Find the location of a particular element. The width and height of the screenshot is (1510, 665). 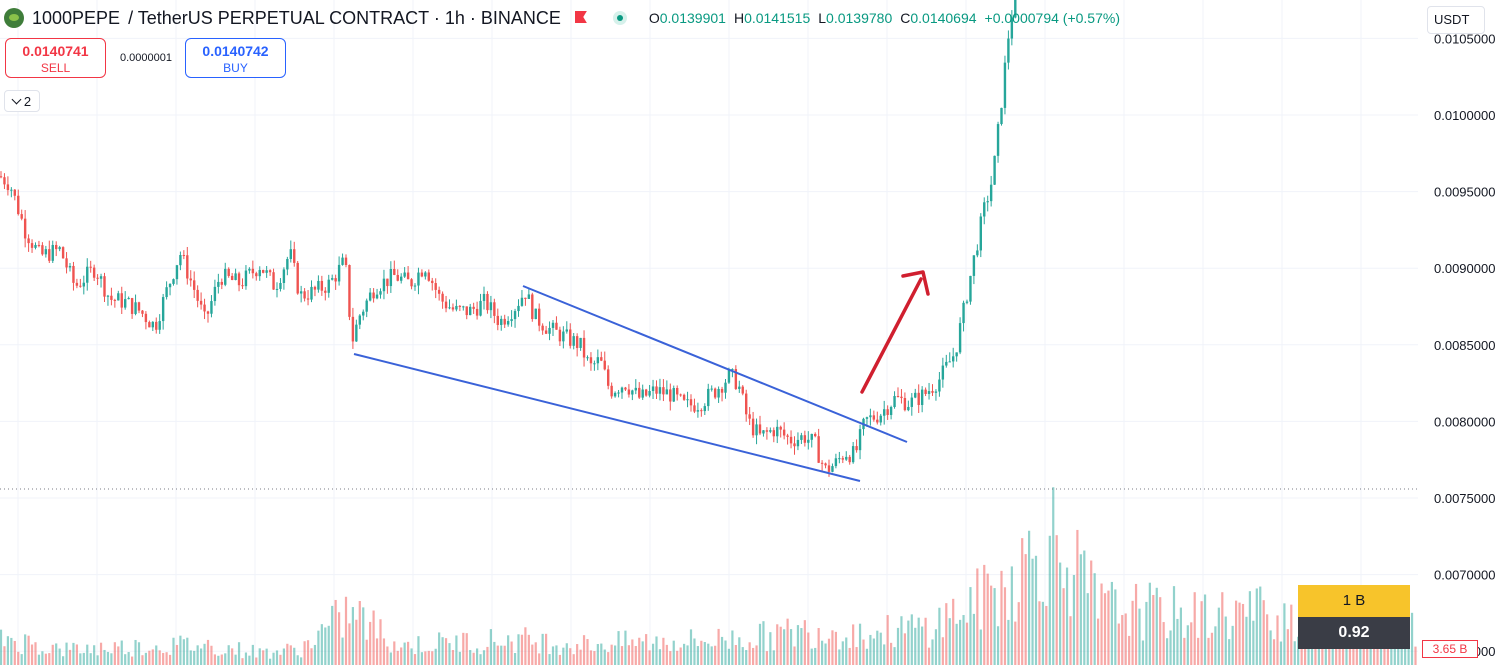

falling-wedge-lower-trendline is located at coordinates (607, 417).